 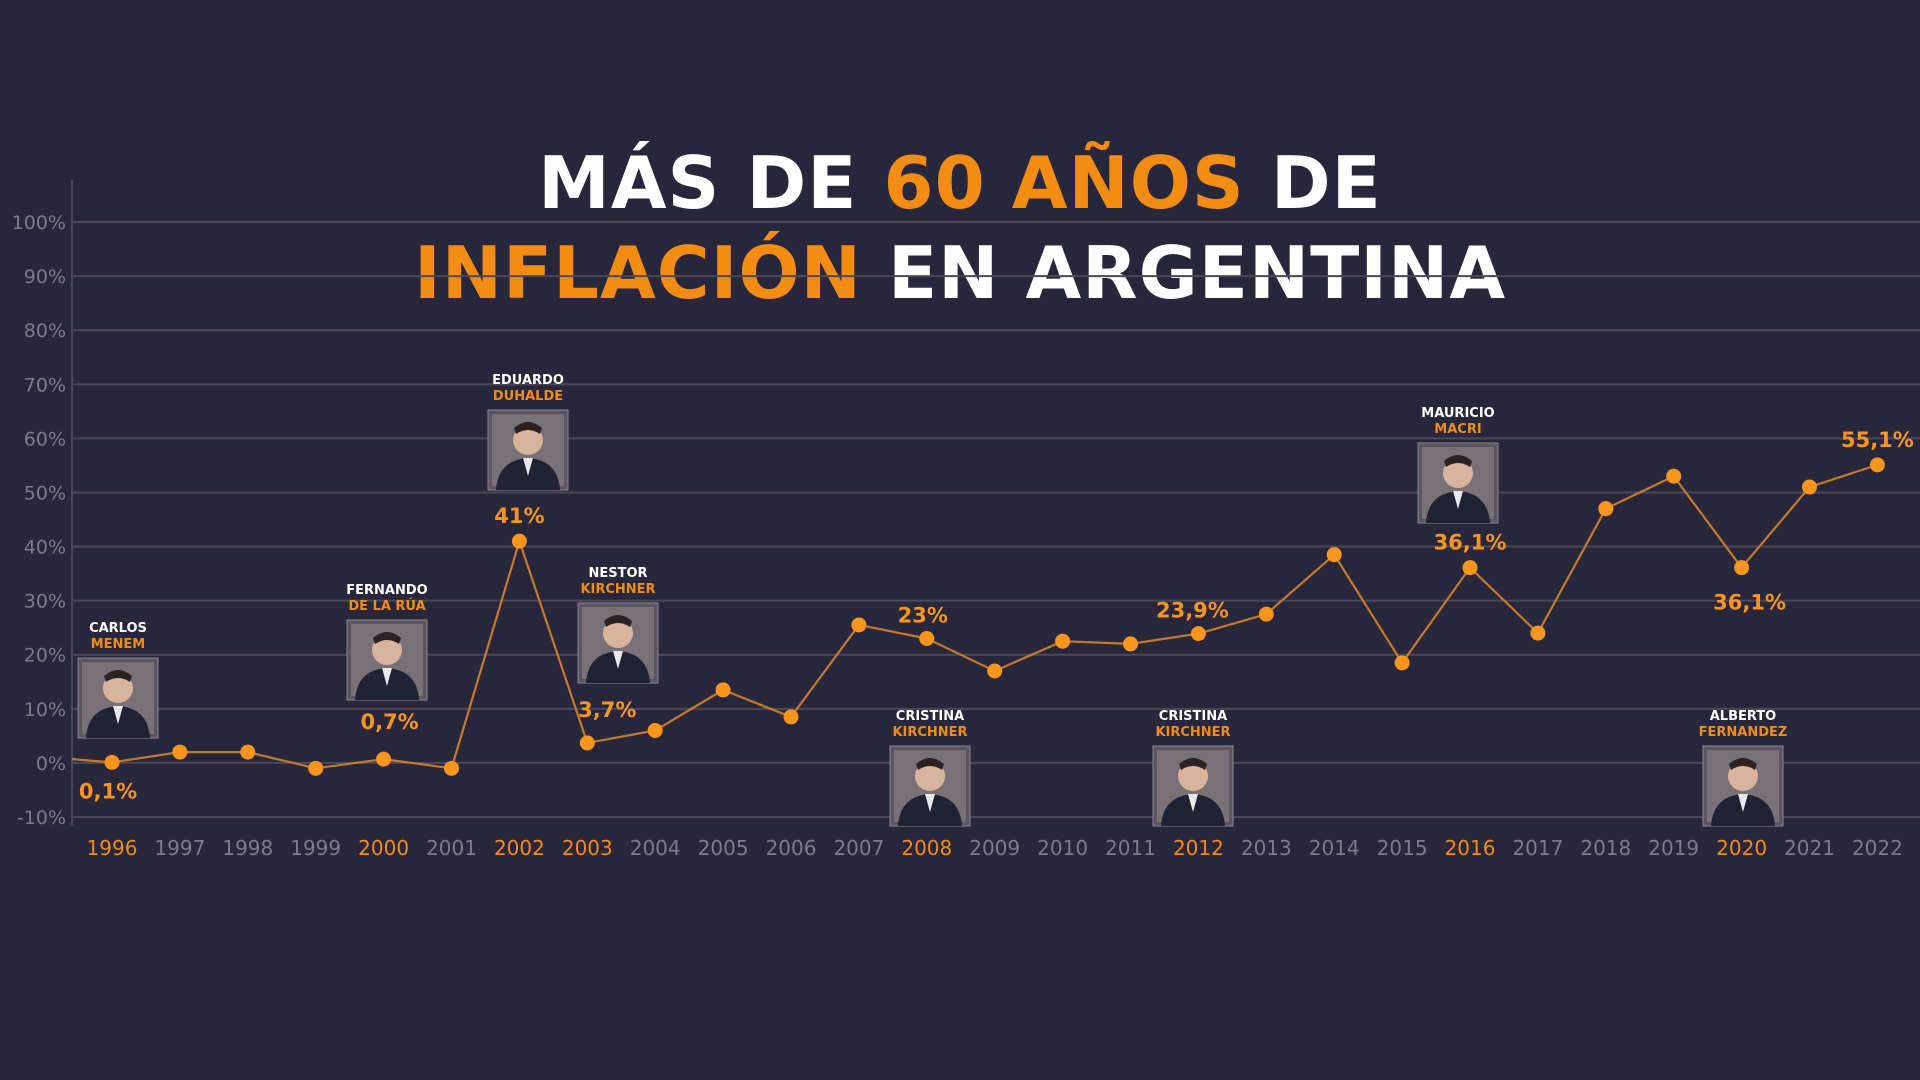 What do you see at coordinates (1064, 183) in the screenshot?
I see `title-highlight: 60 AÑOS` at bounding box center [1064, 183].